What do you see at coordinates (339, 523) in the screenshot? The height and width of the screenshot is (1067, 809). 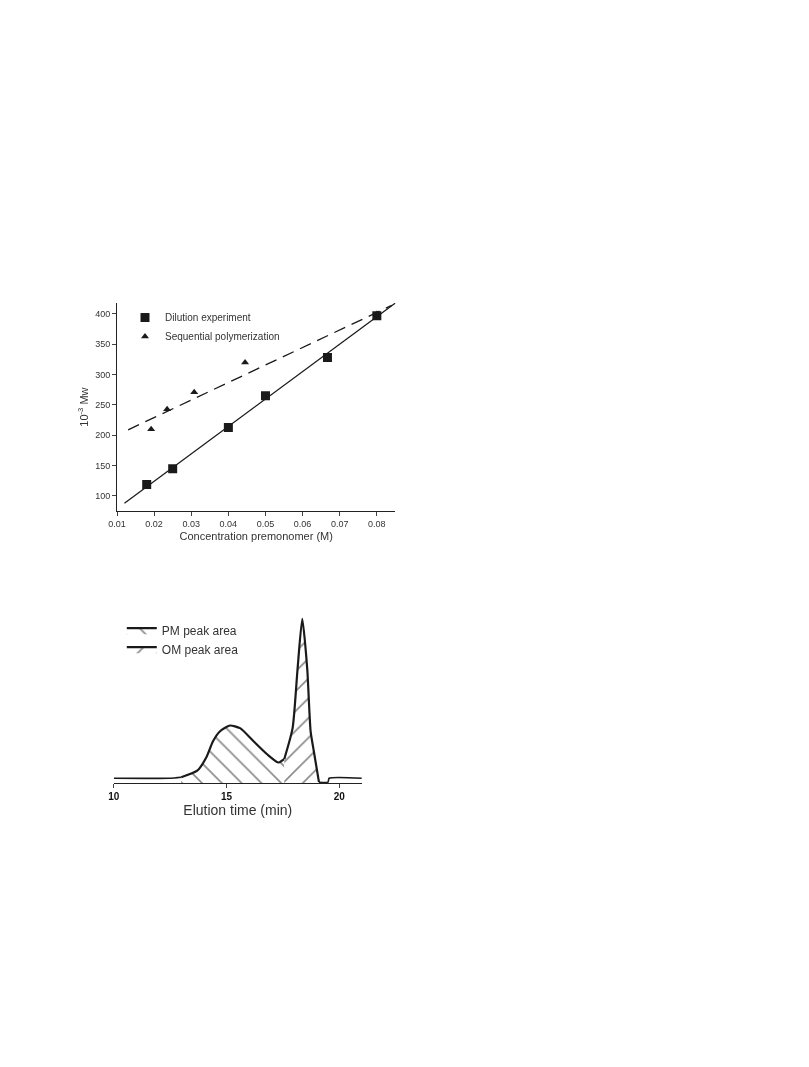 I see `x-tick-label: 0.07` at bounding box center [339, 523].